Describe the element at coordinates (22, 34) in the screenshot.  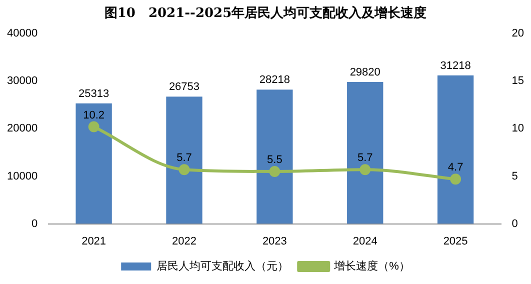
I see `y-tick-label: 40000` at that location.